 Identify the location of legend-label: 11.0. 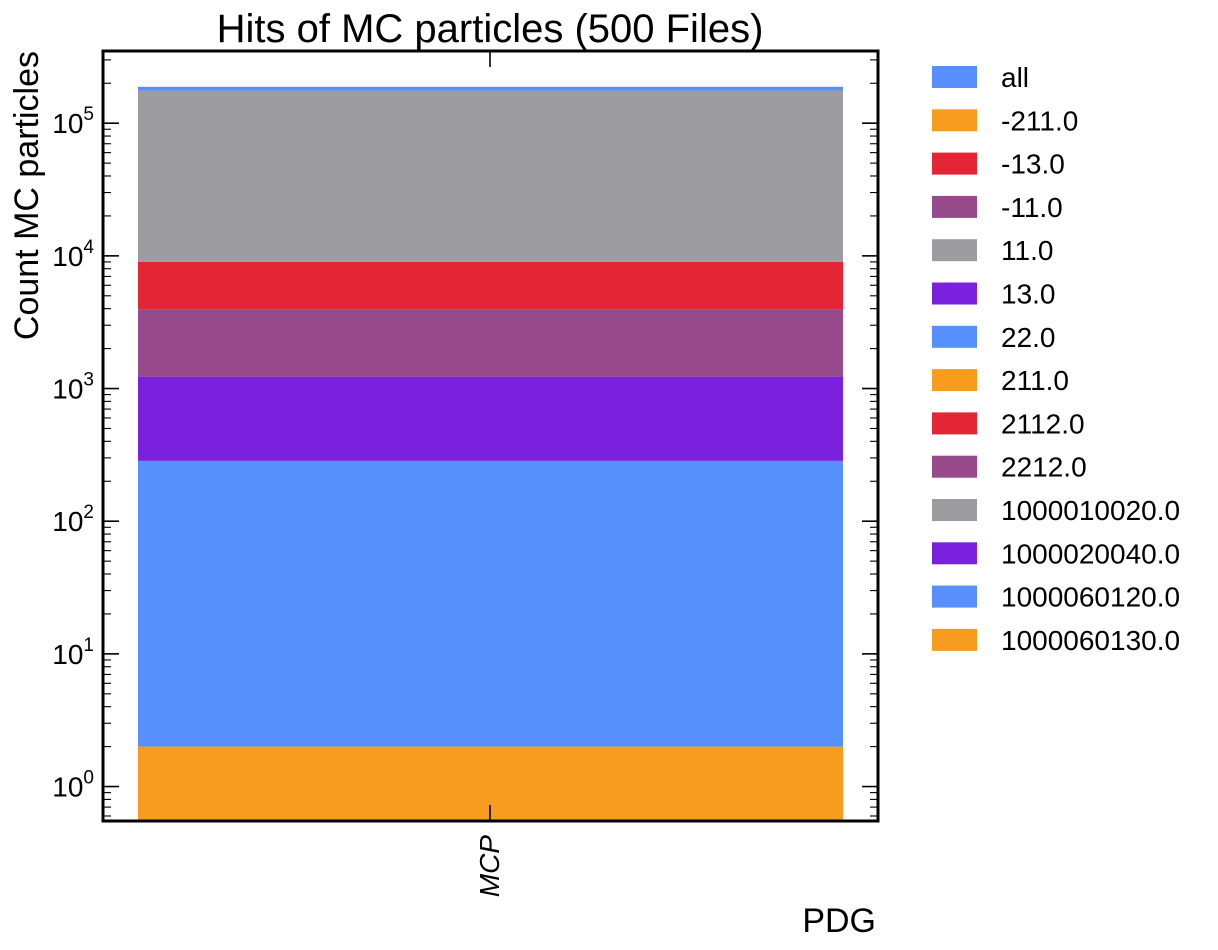
(1027, 250).